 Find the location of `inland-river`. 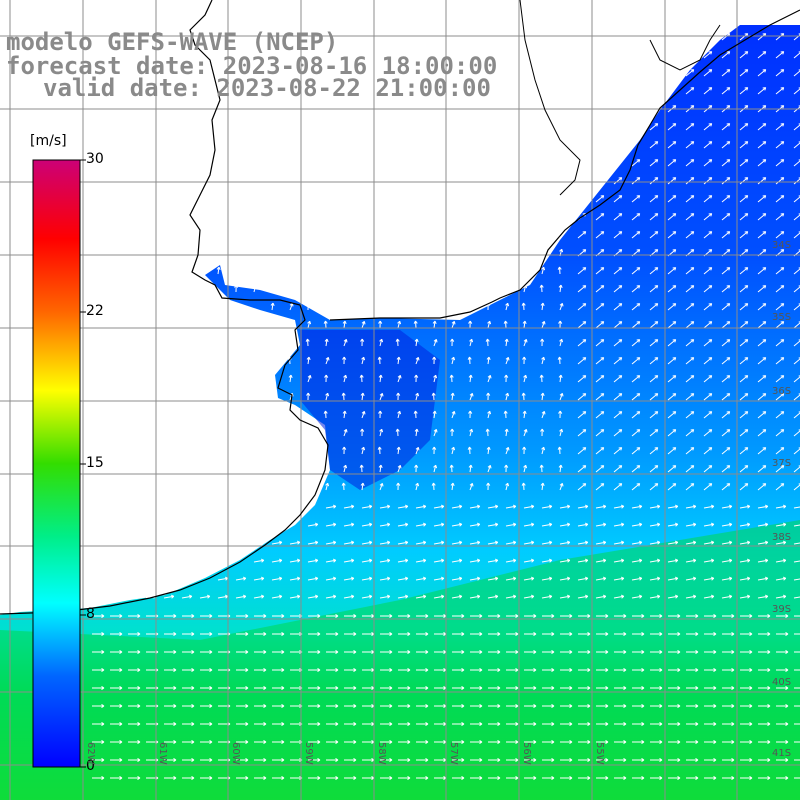

inland-river is located at coordinates (550, 98).